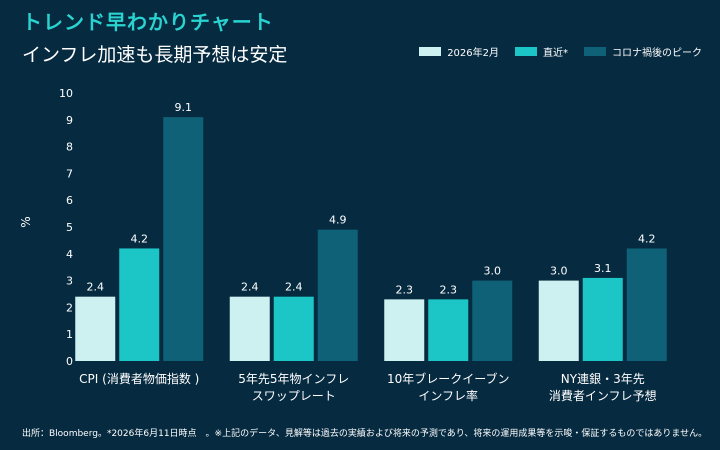 The width and height of the screenshot is (720, 450). I want to click on legend-label-peak: コロナ禍後のピーク, so click(657, 53).